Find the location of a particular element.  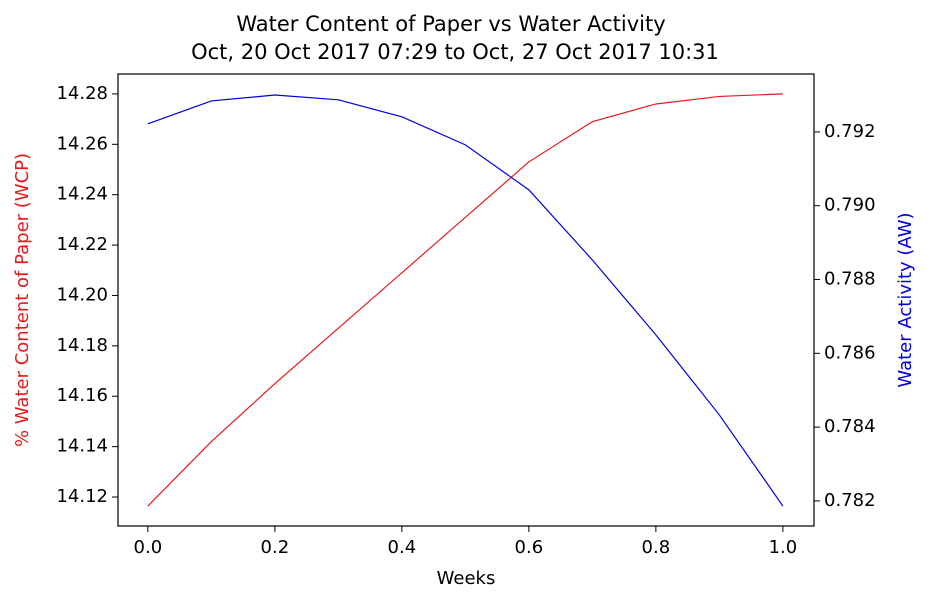

y-tick-label: 14.16 is located at coordinates (82, 395).